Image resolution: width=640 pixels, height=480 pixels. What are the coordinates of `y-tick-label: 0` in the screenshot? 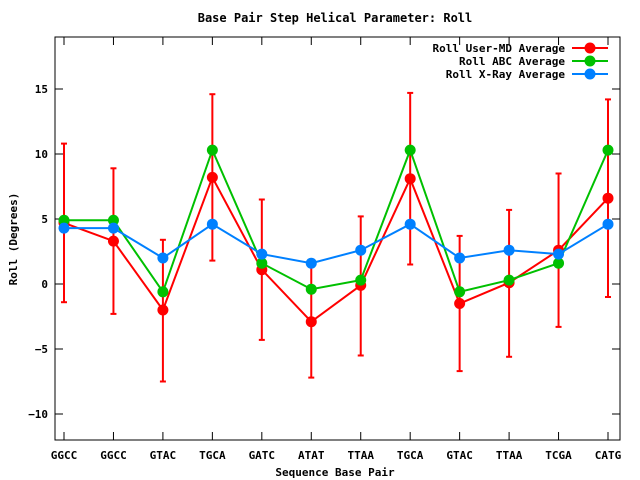 It's located at (44, 284).